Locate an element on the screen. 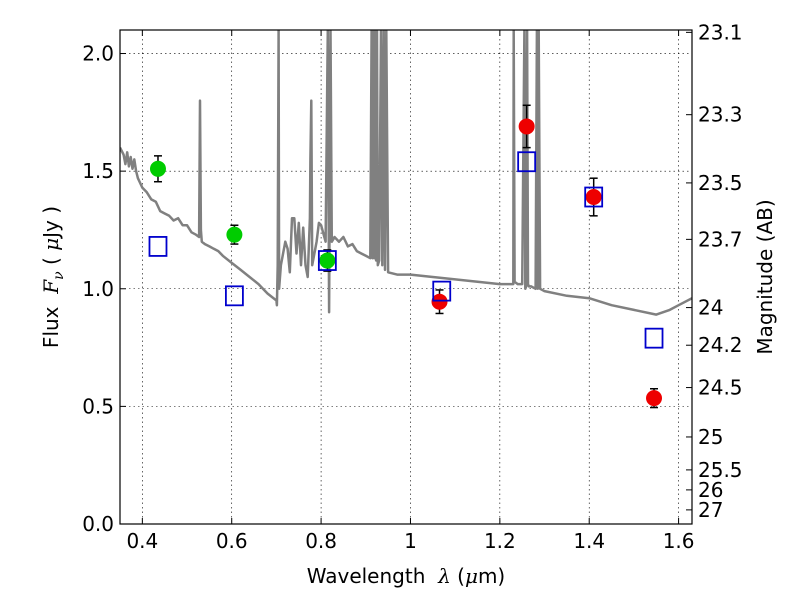  x-tick-label: 1 is located at coordinates (410, 541).